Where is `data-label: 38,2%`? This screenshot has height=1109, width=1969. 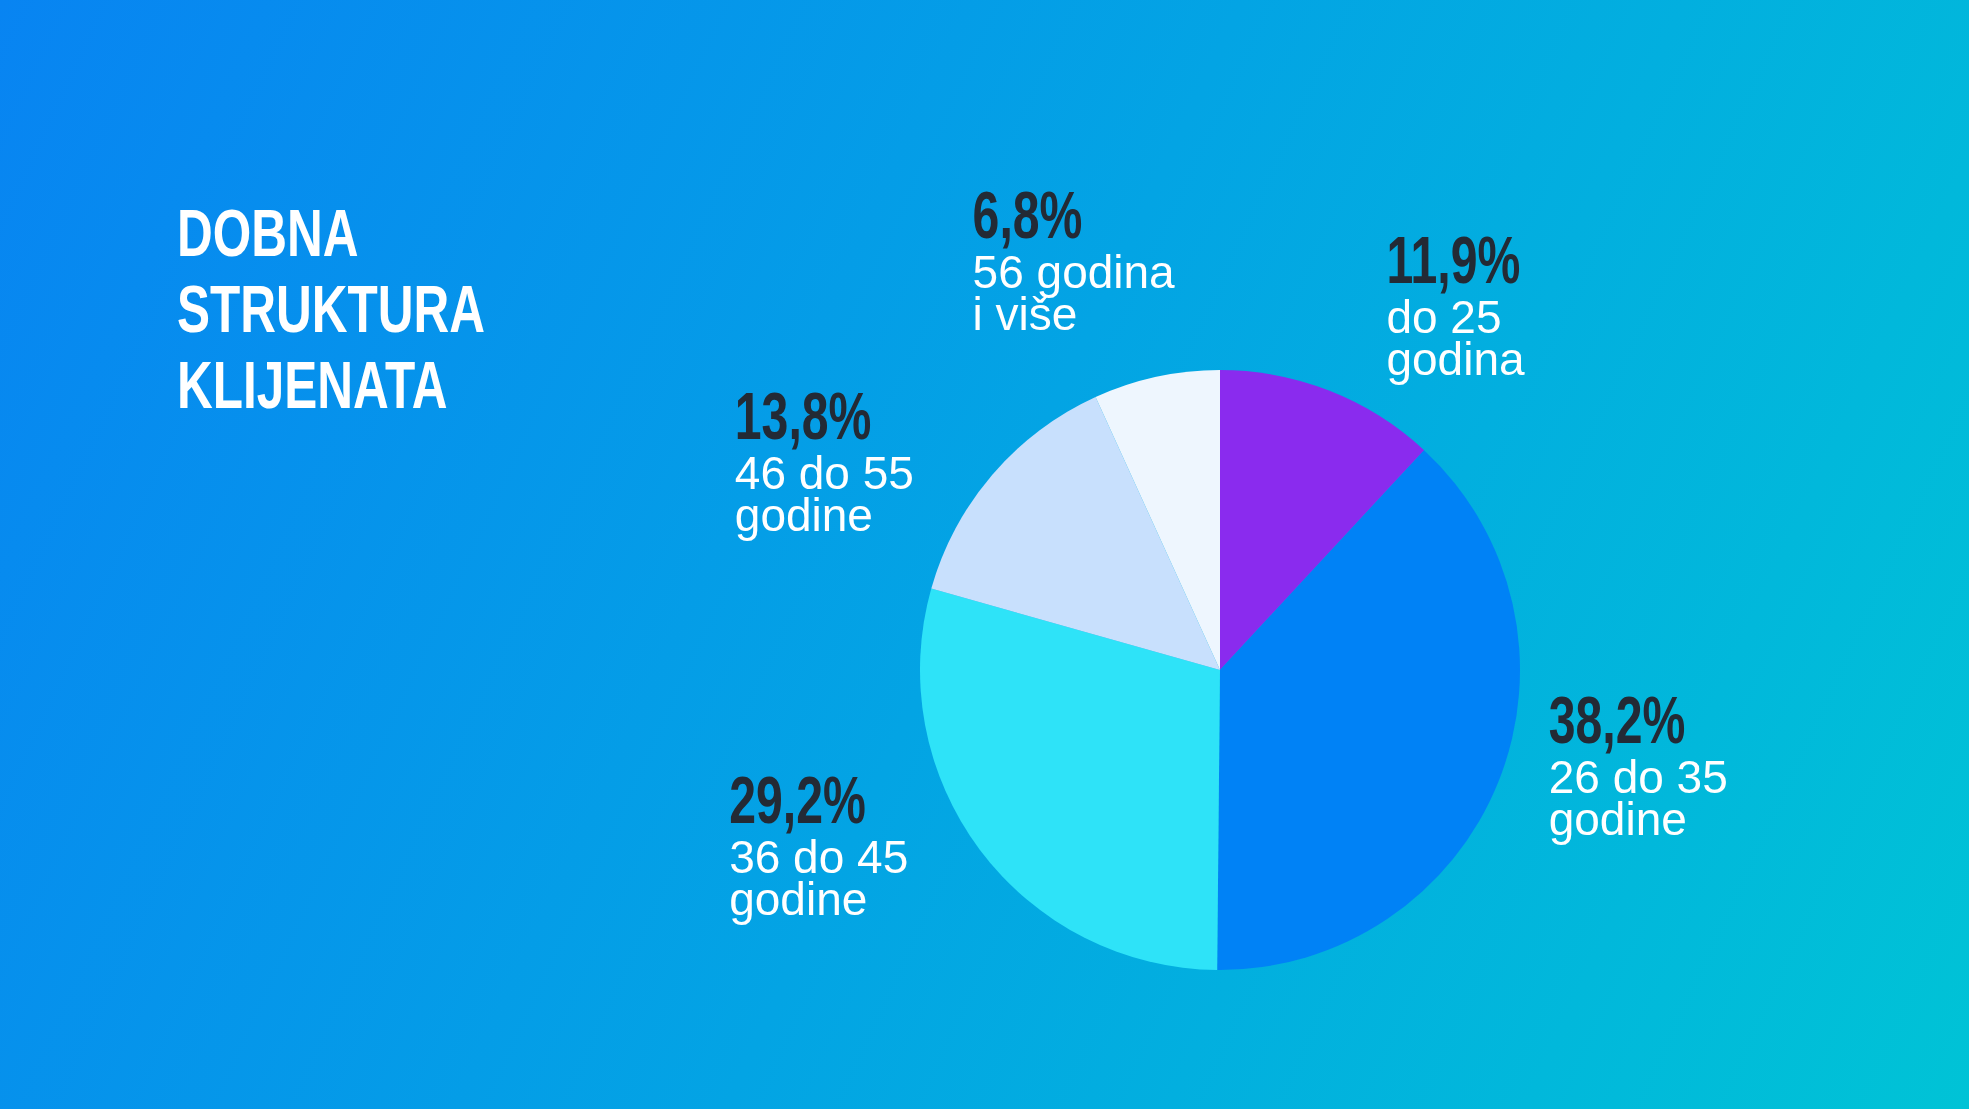 data-label: 38,2% is located at coordinates (1617, 720).